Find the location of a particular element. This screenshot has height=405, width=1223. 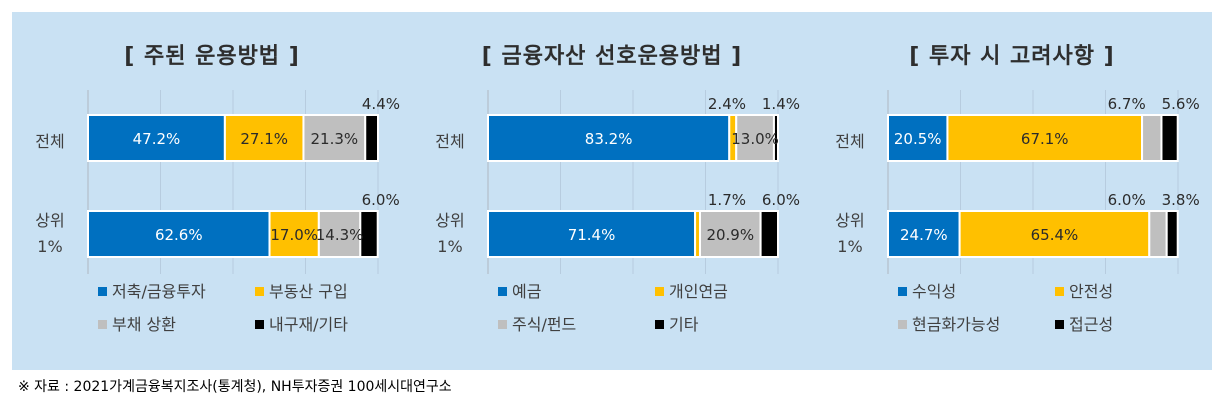

chart-title: [ 주된 운용방법 ] is located at coordinates (212, 56).